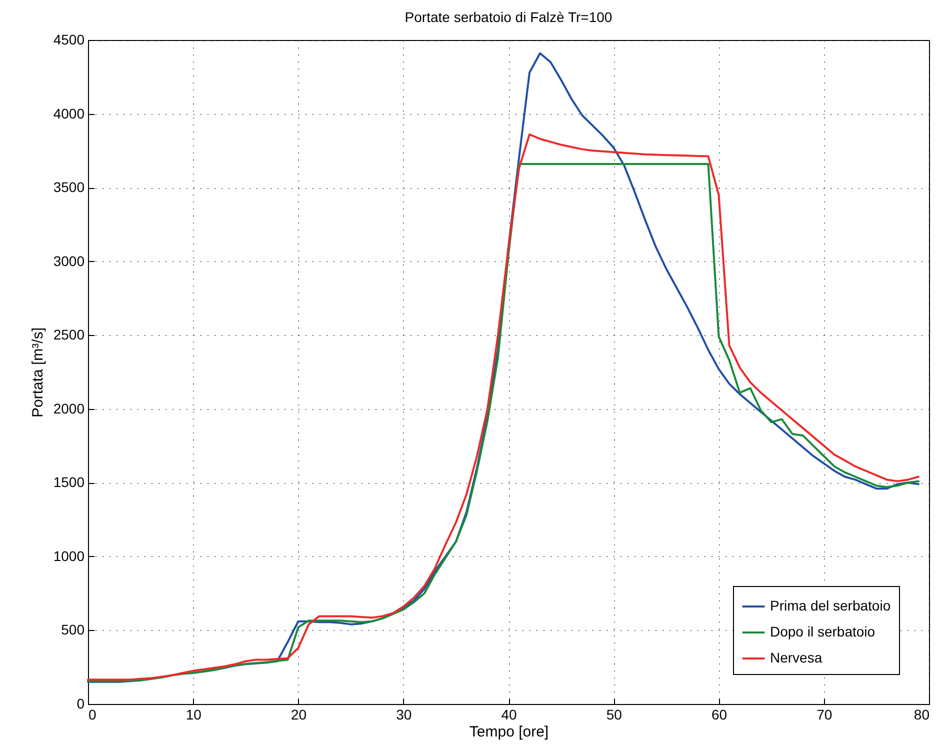  What do you see at coordinates (69, 40) in the screenshot?
I see `y-tick-label: 4500` at bounding box center [69, 40].